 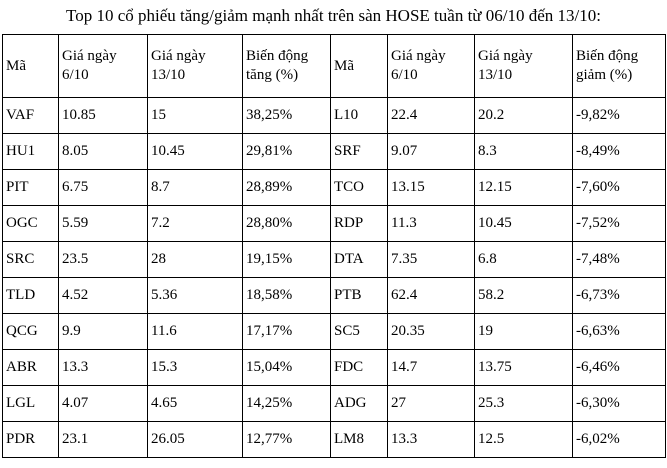 What do you see at coordinates (286, 259) in the screenshot?
I see `cell-gainer-change-pct: 19,15%` at bounding box center [286, 259].